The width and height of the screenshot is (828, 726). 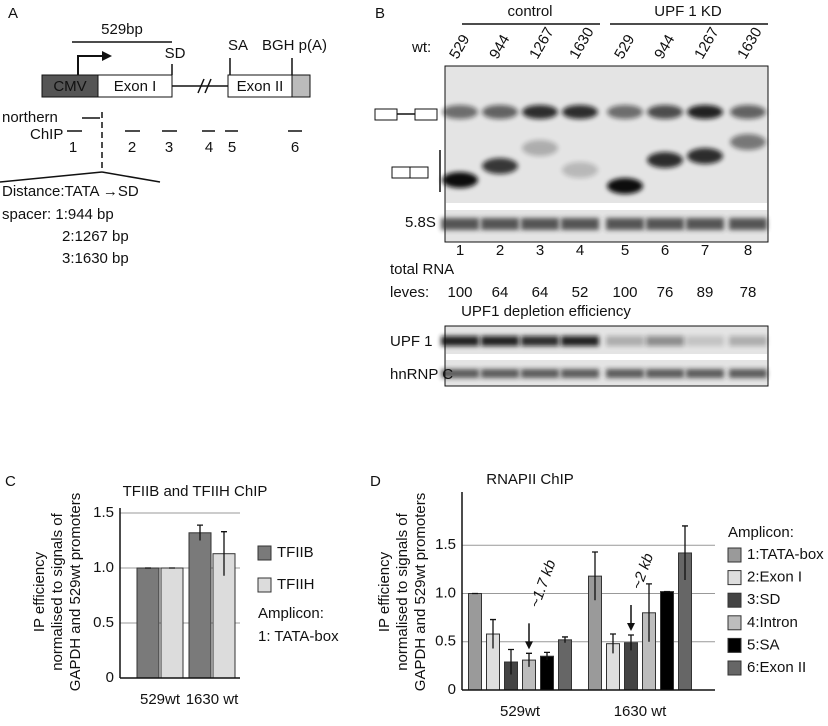 I want to click on amplicon-label: 4, so click(x=209, y=147).